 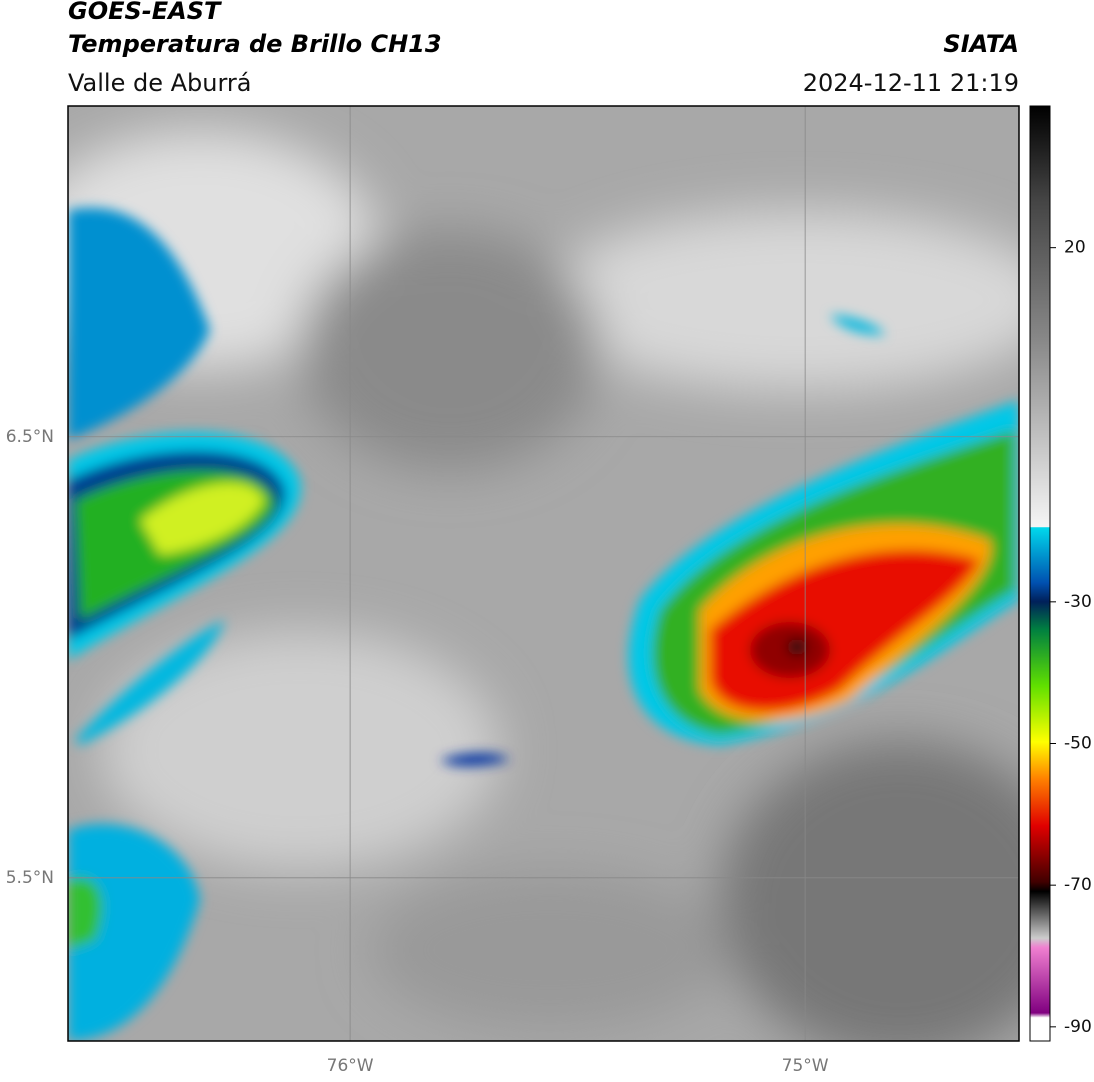 I want to click on colorbar-label: 20, so click(x=1075, y=248).